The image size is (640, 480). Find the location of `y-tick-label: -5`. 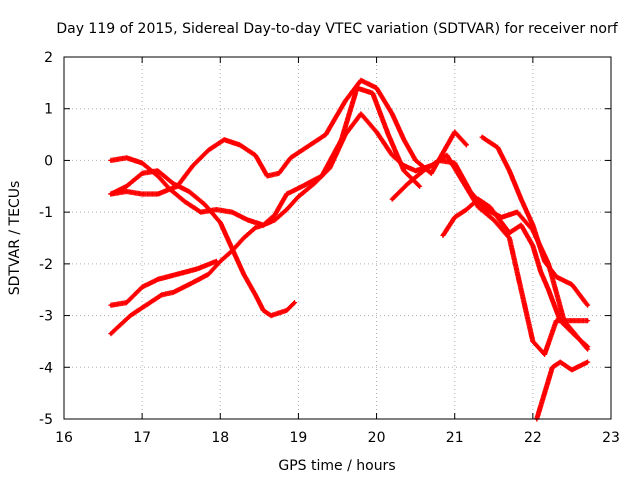

y-tick-label: -5 is located at coordinates (46, 420).